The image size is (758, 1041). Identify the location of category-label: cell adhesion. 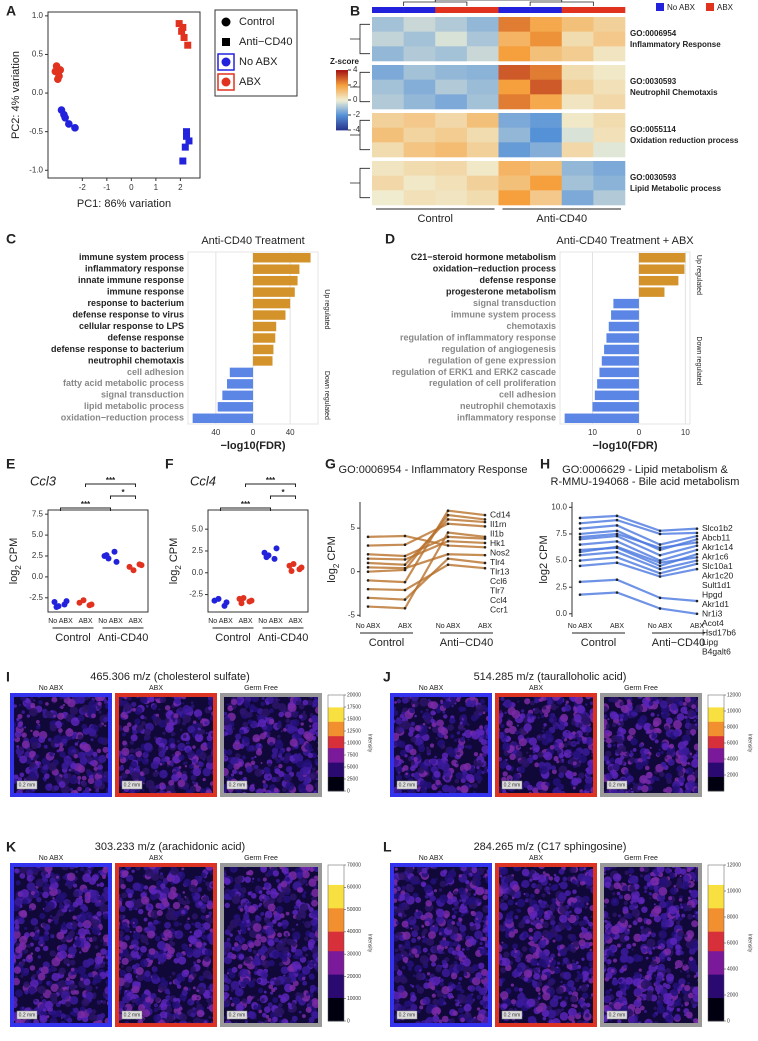
(527, 395).